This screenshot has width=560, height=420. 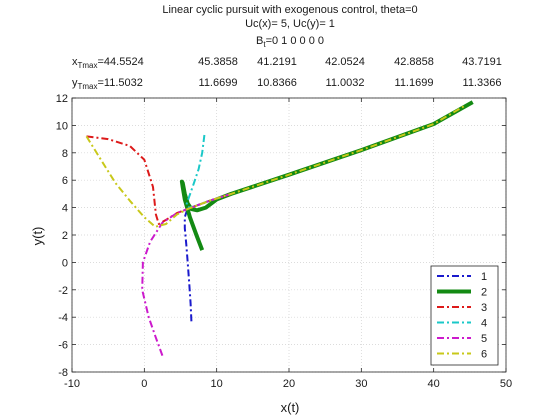 I want to click on ytmax-label-sub: Tmax, so click(x=88, y=86).